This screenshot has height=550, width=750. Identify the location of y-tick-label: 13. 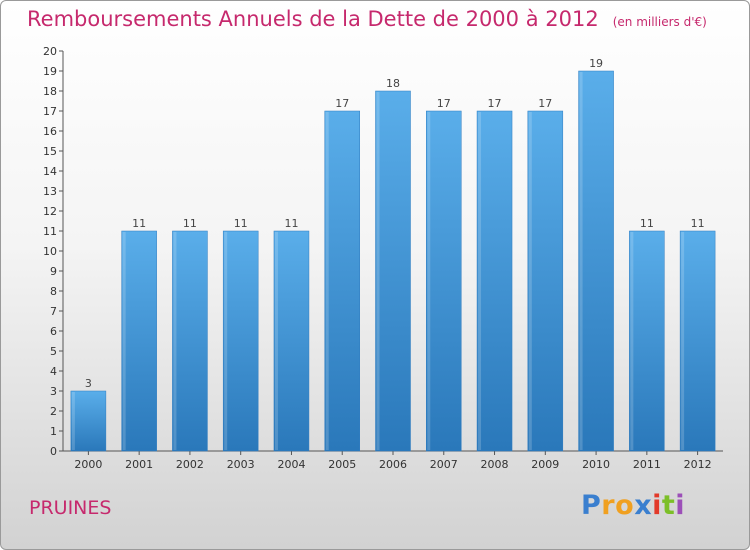
(50, 191).